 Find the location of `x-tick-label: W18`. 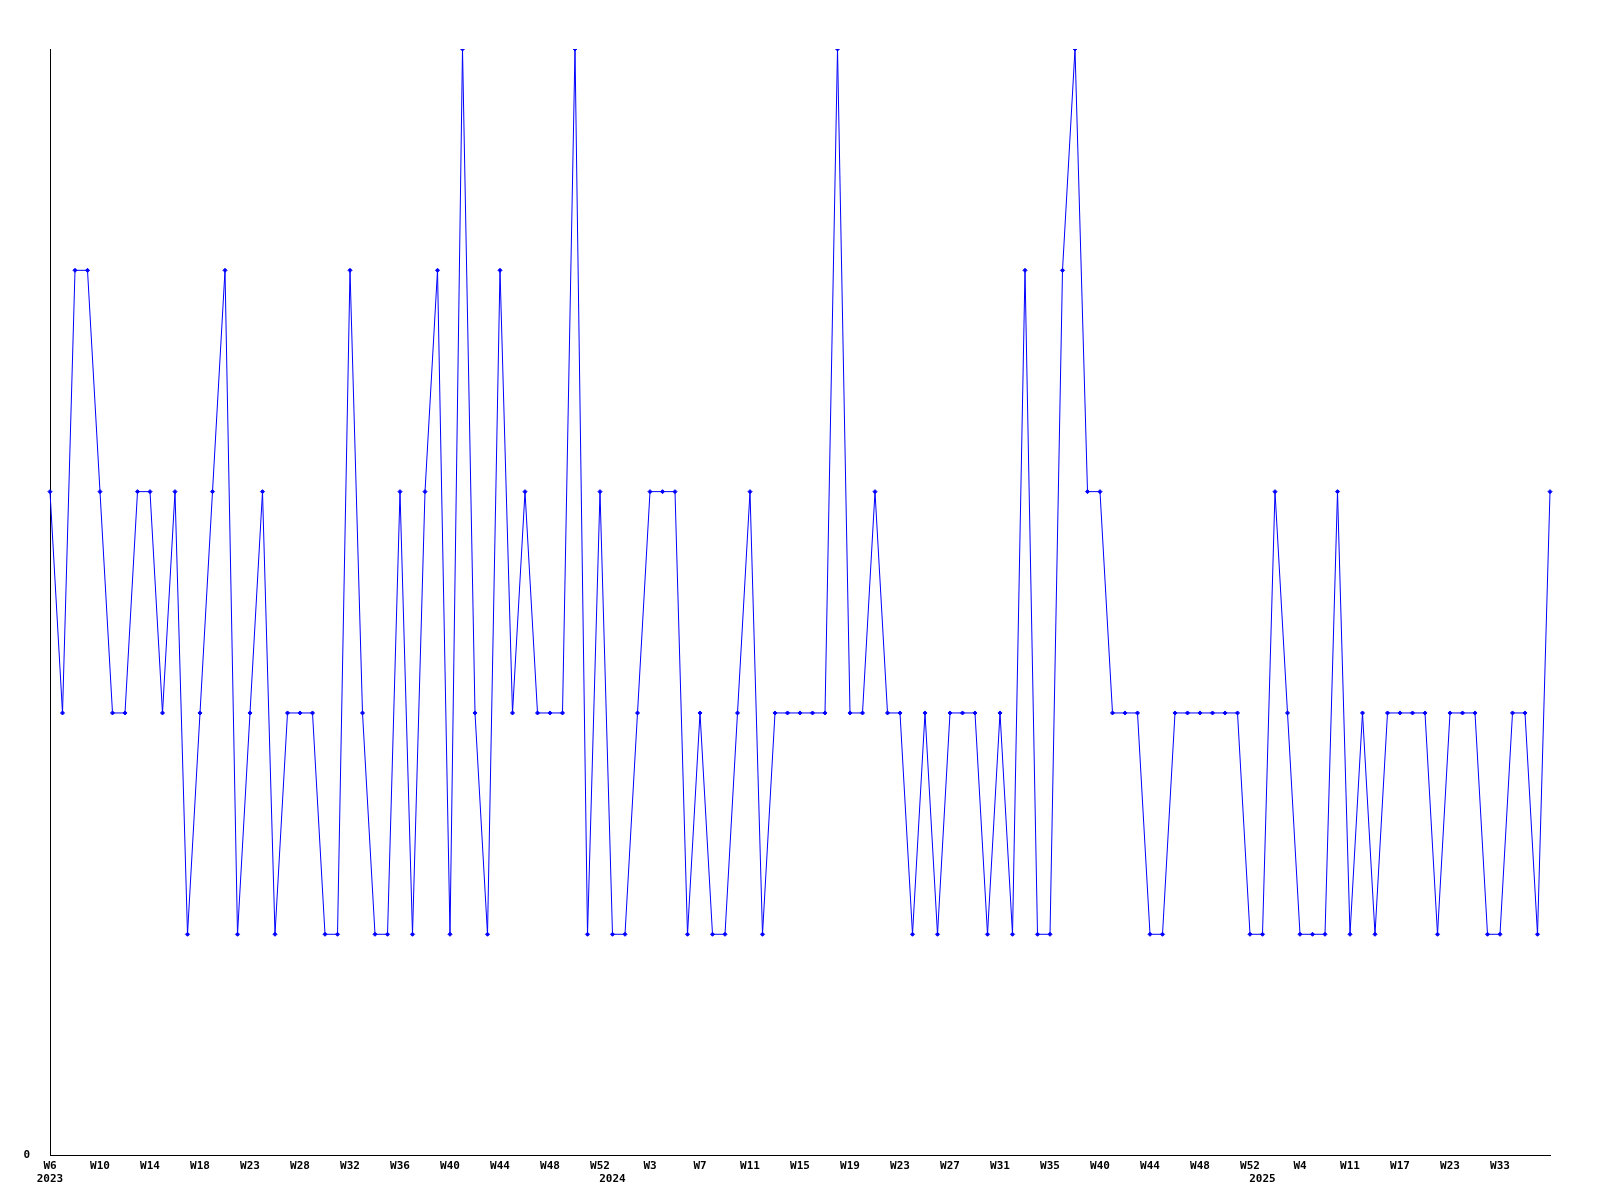

x-tick-label: W18 is located at coordinates (200, 1166).